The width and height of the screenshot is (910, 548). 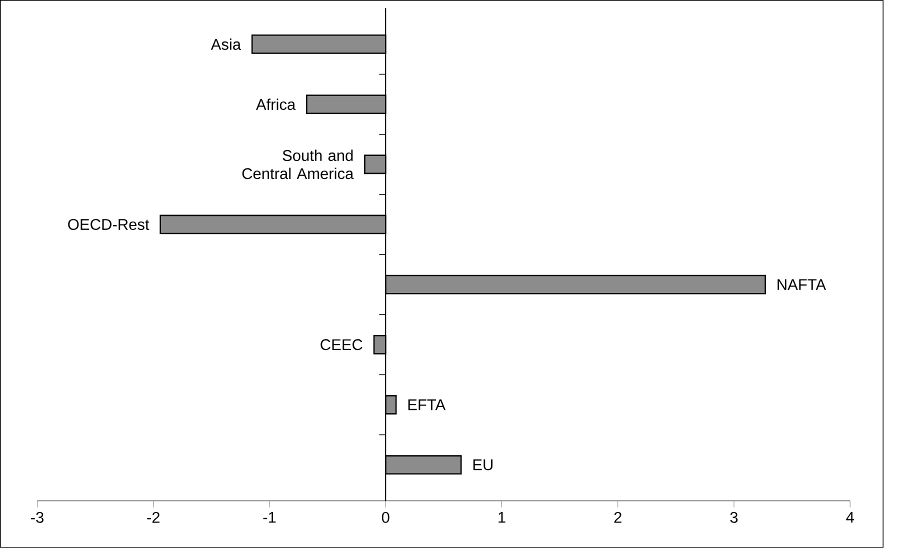 I want to click on x-tick-label: -3, so click(x=37, y=517).